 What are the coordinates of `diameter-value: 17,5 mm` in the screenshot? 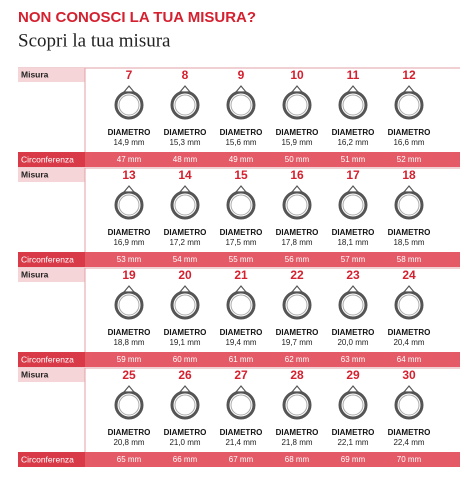 It's located at (240, 242).